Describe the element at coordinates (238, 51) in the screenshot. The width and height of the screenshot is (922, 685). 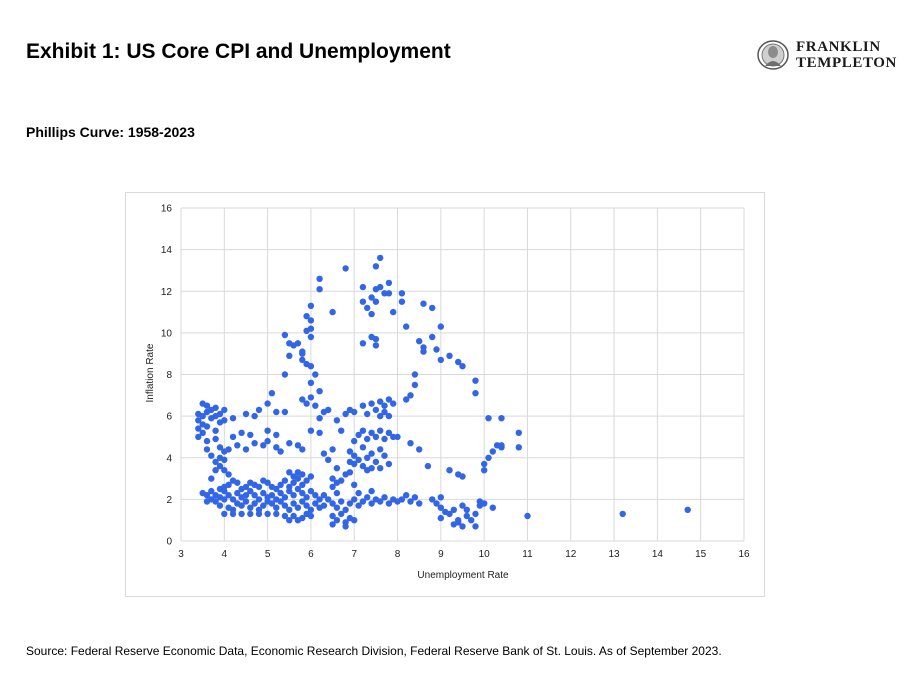
I see `page-title: Exhibit 1: US Core CPI and Unemployment` at that location.